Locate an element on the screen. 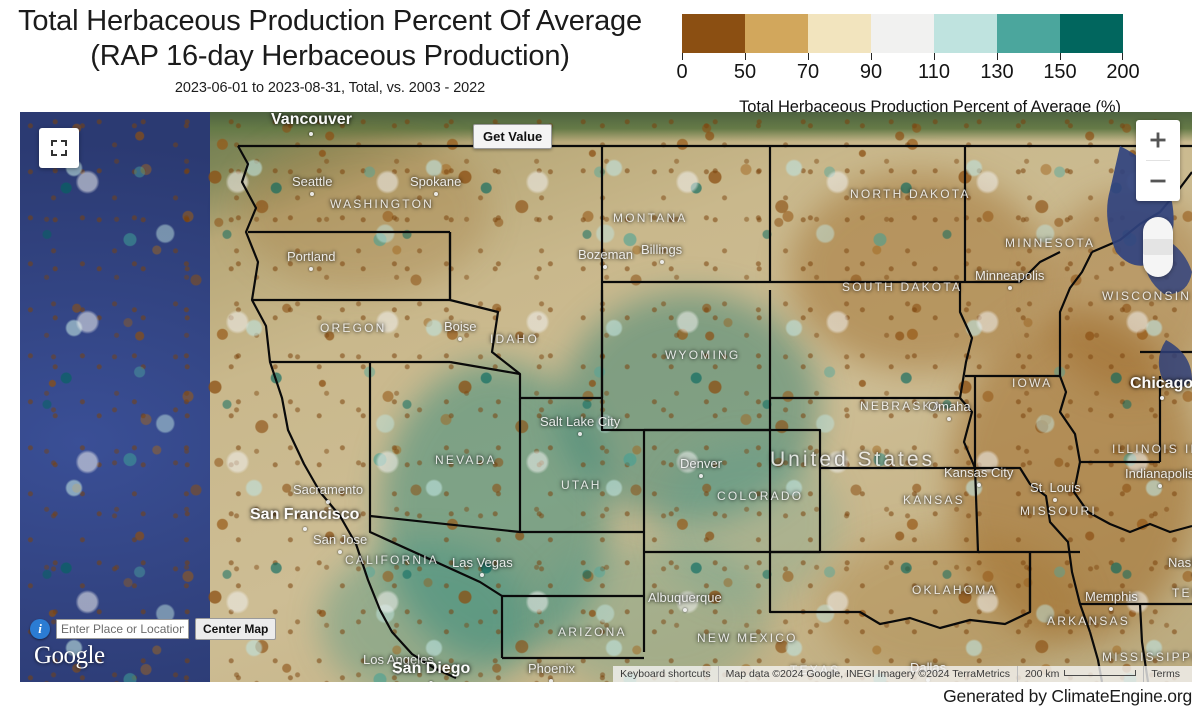 Image resolution: width=1200 pixels, height=713 pixels. google-logo: Google is located at coordinates (69, 655).